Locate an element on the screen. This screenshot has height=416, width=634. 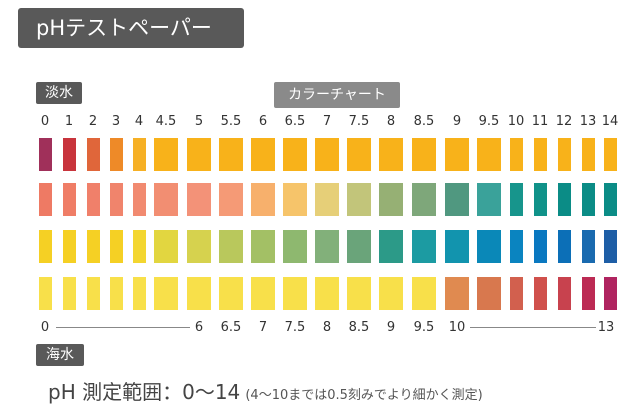
ph-tick-label: 5.5 is located at coordinates (231, 121).